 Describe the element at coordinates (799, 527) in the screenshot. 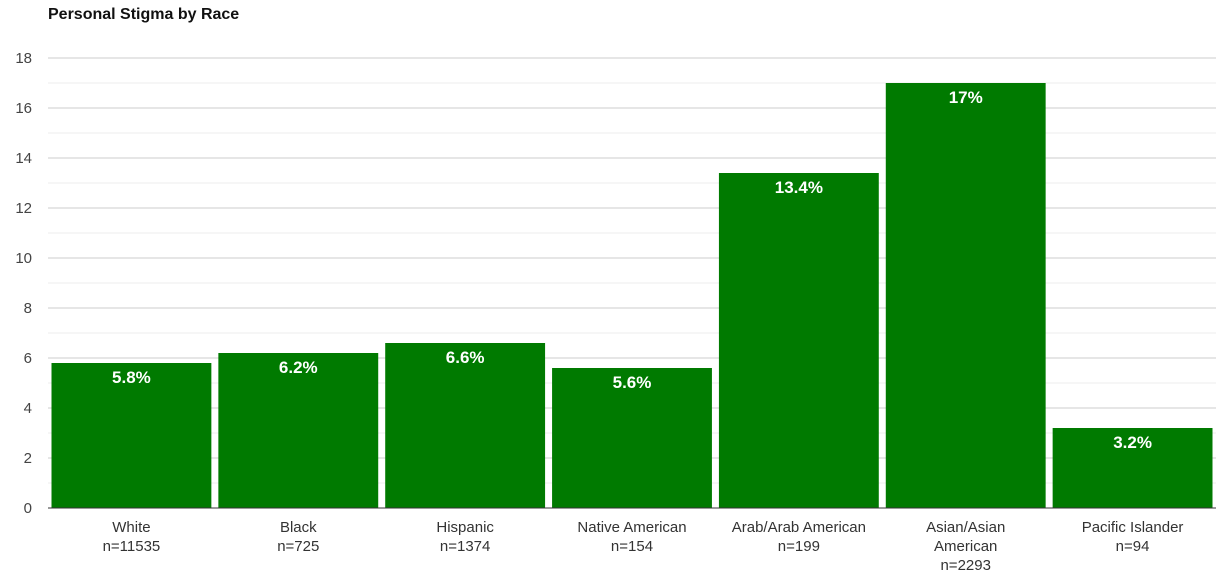

I see `x-tick-label: Arab/Arab American` at that location.